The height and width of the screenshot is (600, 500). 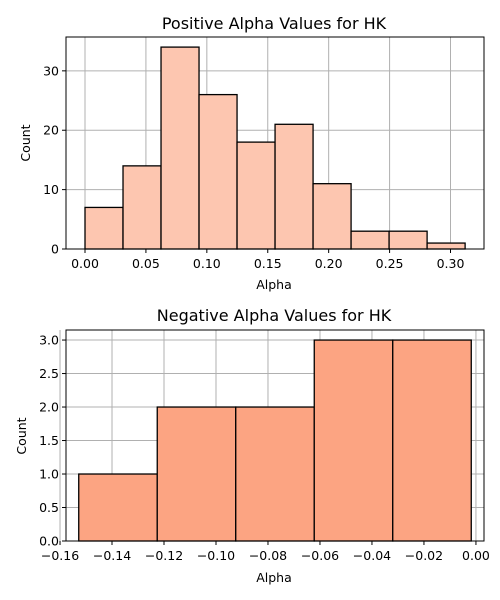 I want to click on x-tick-label: −0.06, so click(x=320, y=555).